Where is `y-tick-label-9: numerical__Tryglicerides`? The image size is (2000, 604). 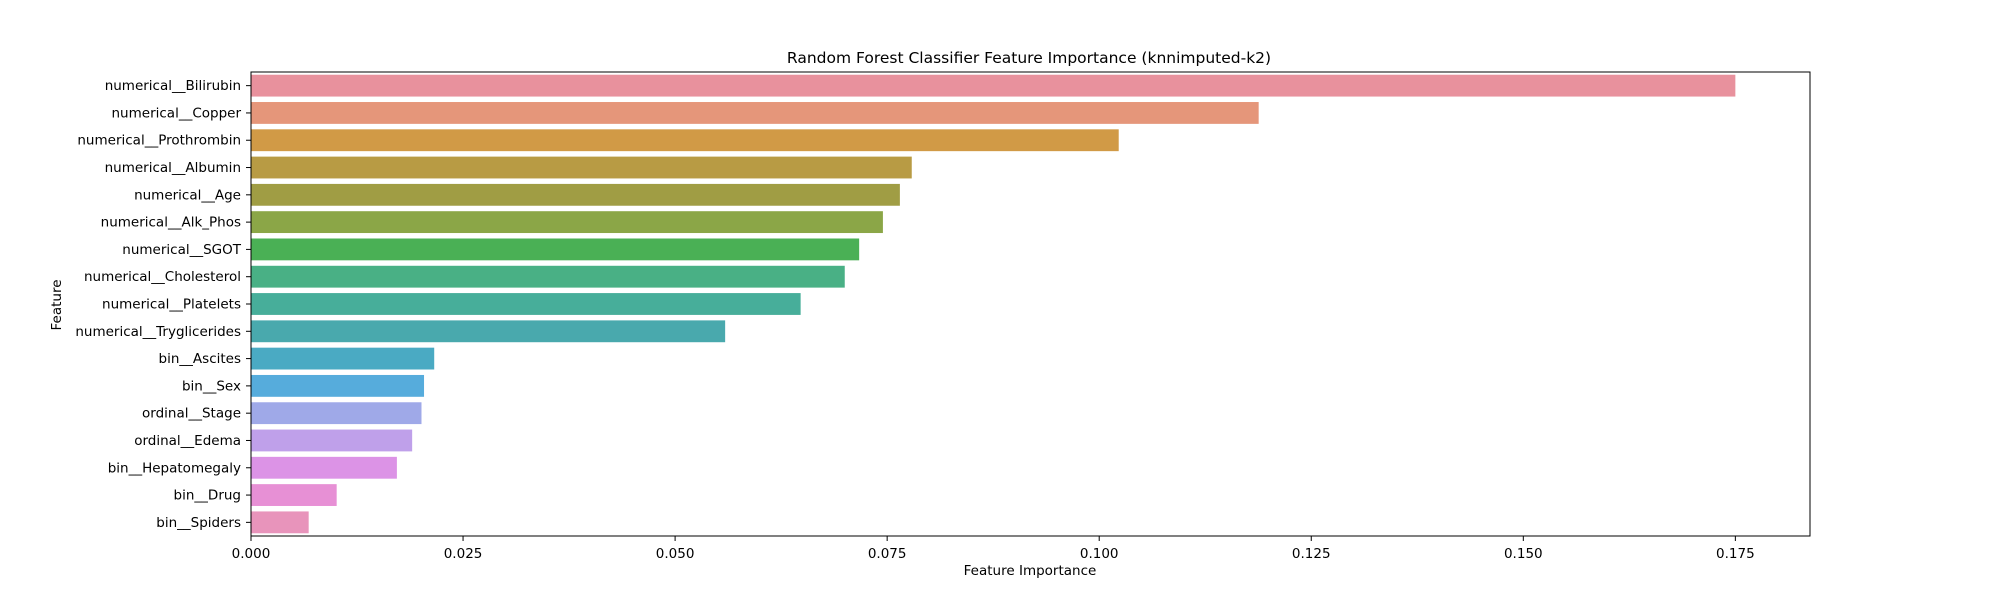
y-tick-label-9: numerical__Tryglicerides is located at coordinates (158, 332).